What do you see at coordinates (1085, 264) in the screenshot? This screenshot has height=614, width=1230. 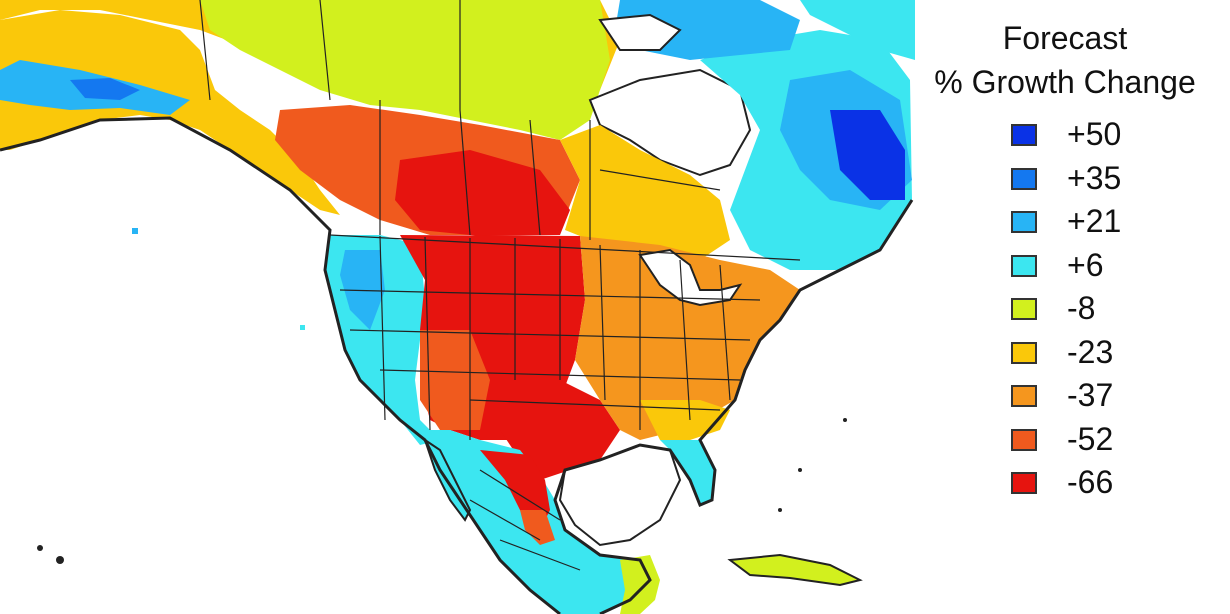 I see `legend-label: +6` at bounding box center [1085, 264].